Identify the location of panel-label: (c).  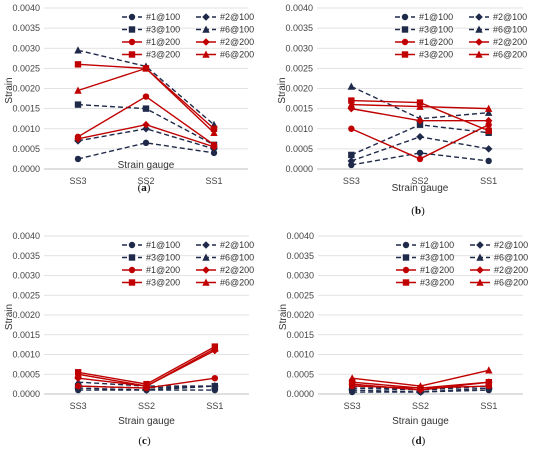
(144, 441).